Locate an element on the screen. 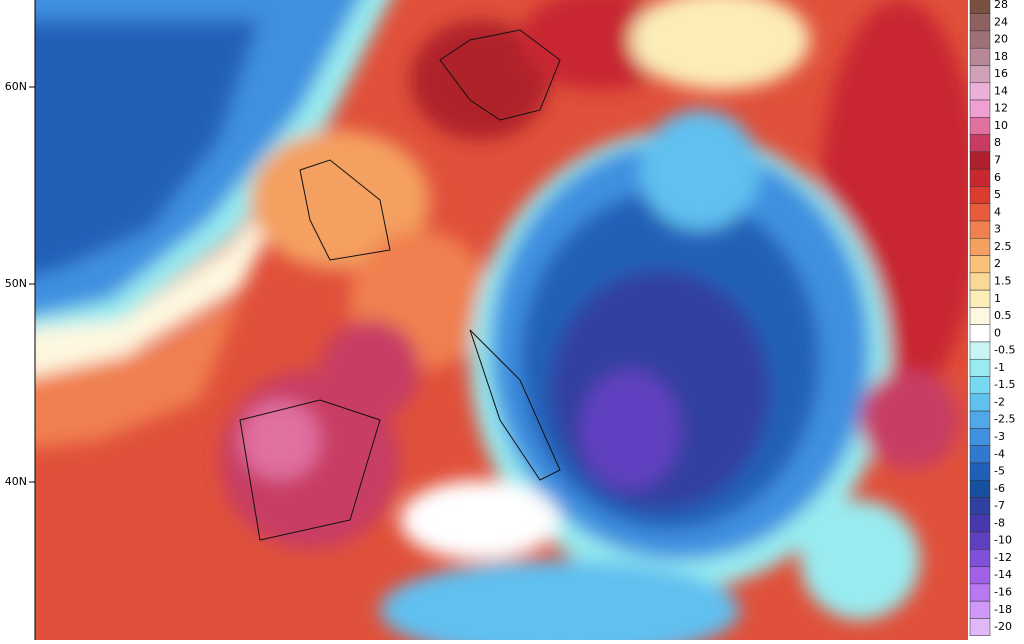  colorbar-label: 8 is located at coordinates (997, 142).